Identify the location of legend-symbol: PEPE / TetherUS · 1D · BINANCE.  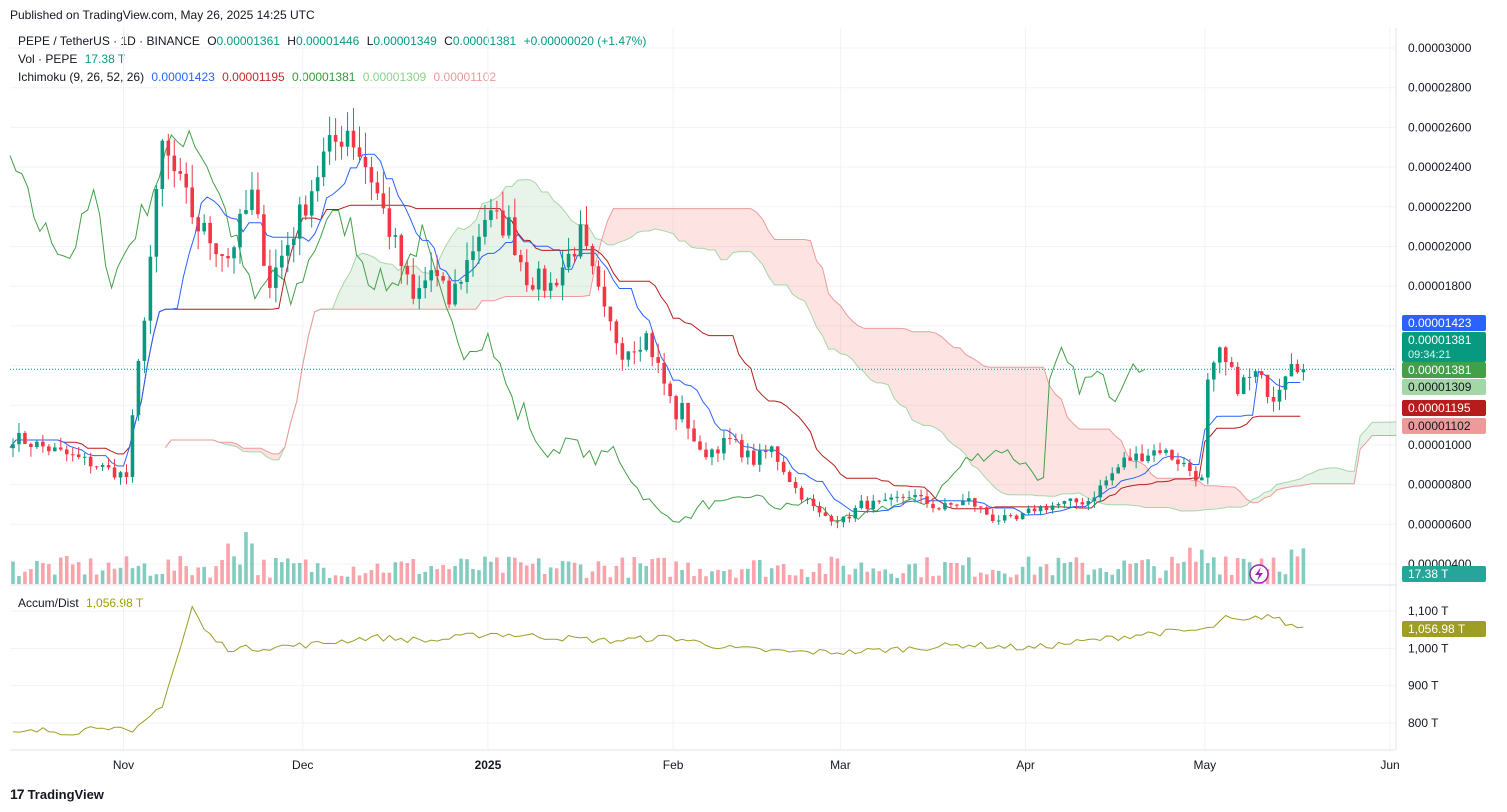
(109, 41).